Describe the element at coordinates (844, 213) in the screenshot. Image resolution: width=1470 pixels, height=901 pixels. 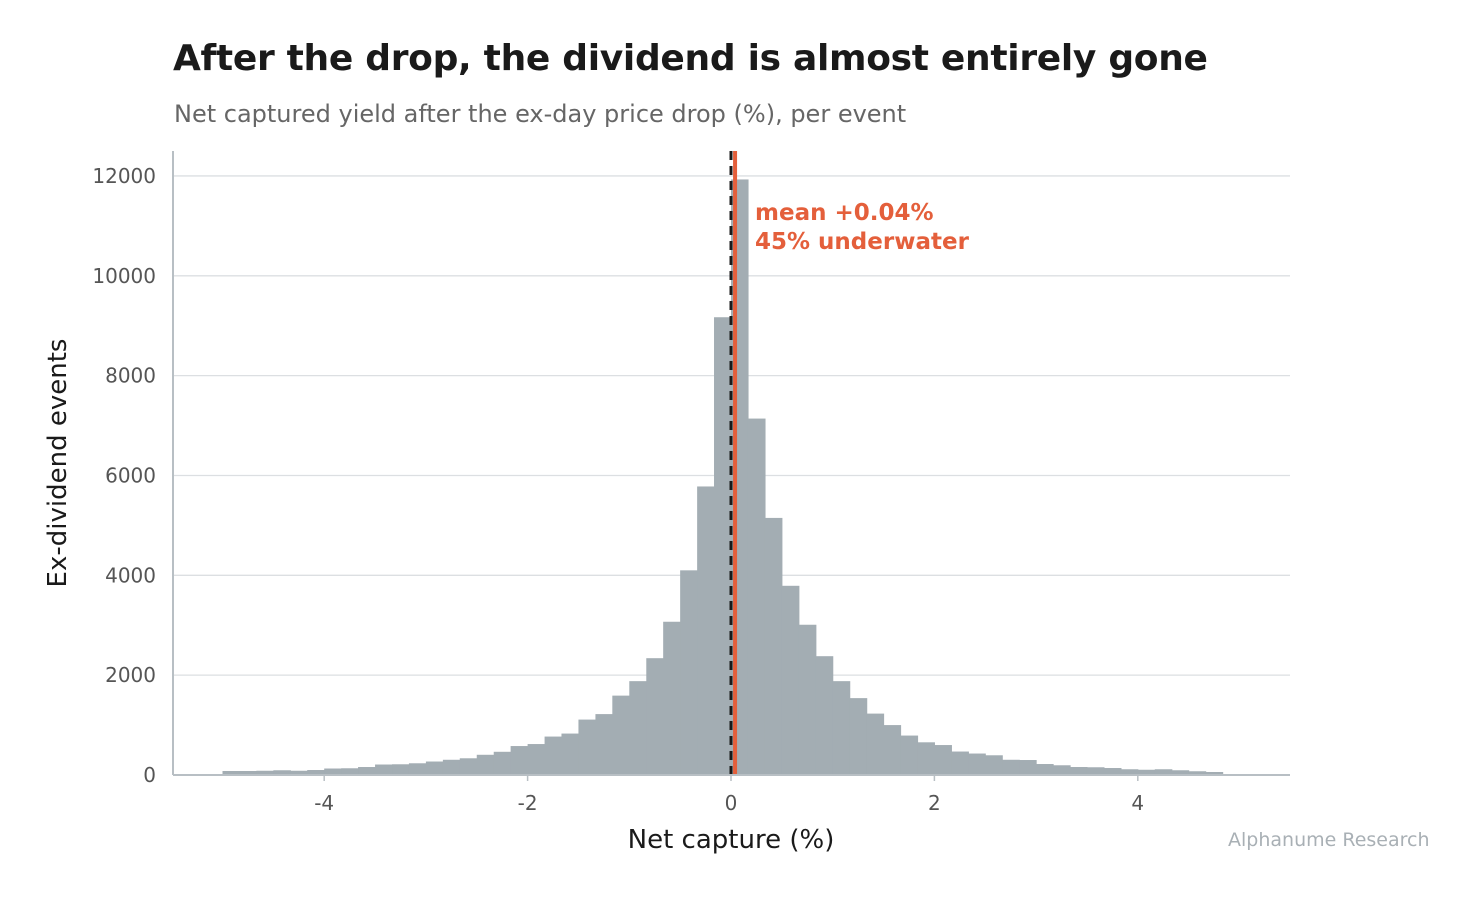
I see `mean-annotation: mean +0.04%` at that location.